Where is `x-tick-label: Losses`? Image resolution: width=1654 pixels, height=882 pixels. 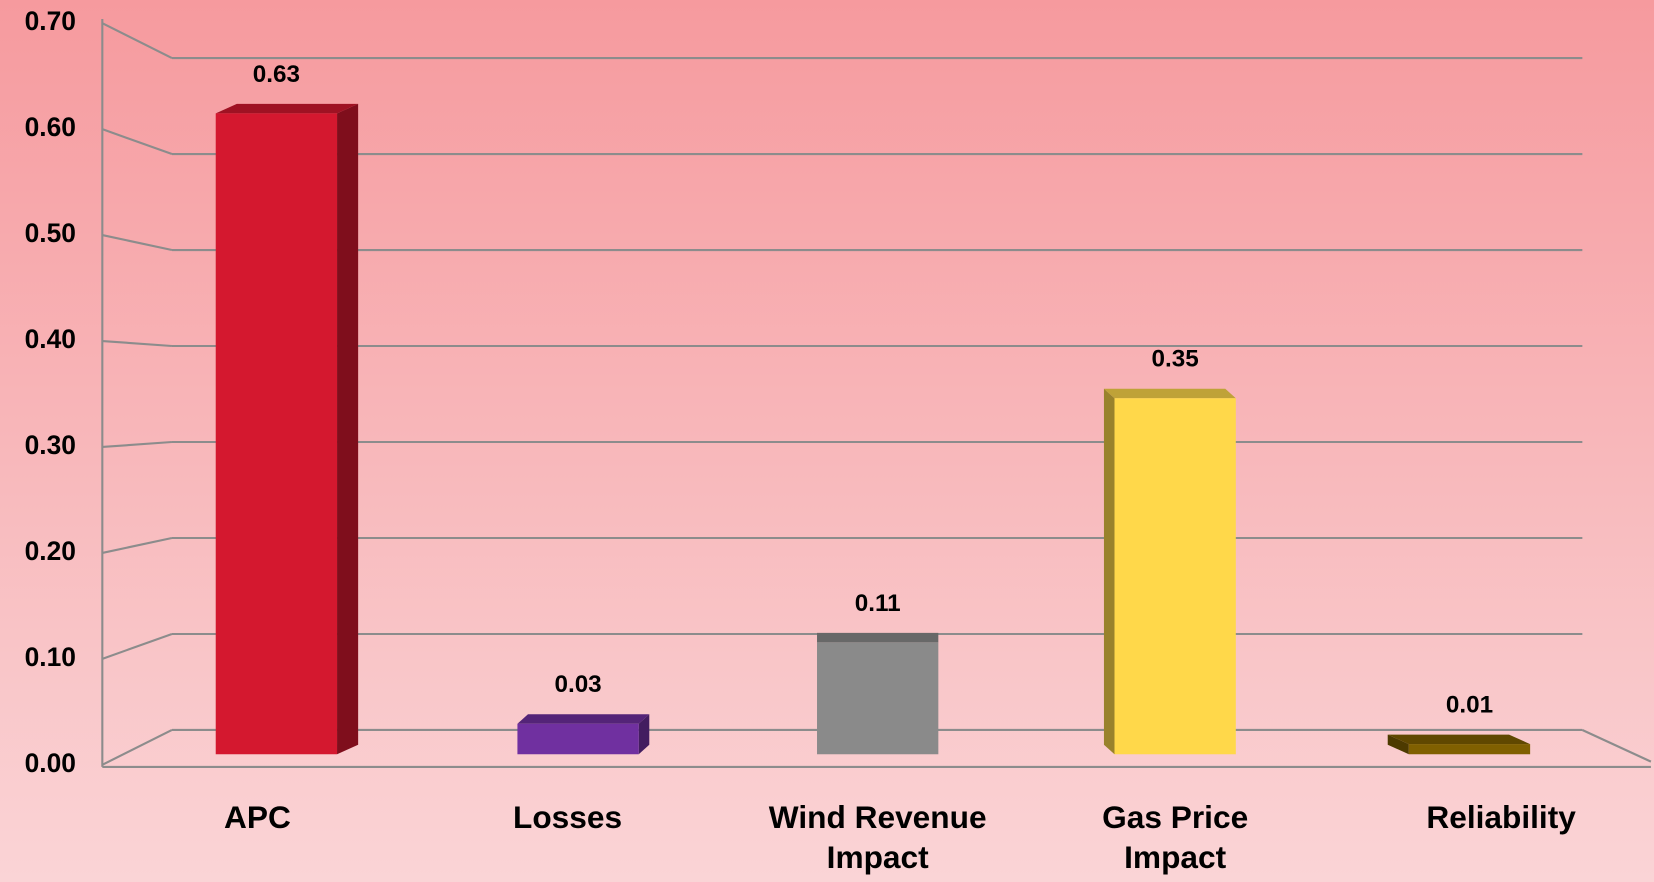
x-tick-label: Losses is located at coordinates (567, 818).